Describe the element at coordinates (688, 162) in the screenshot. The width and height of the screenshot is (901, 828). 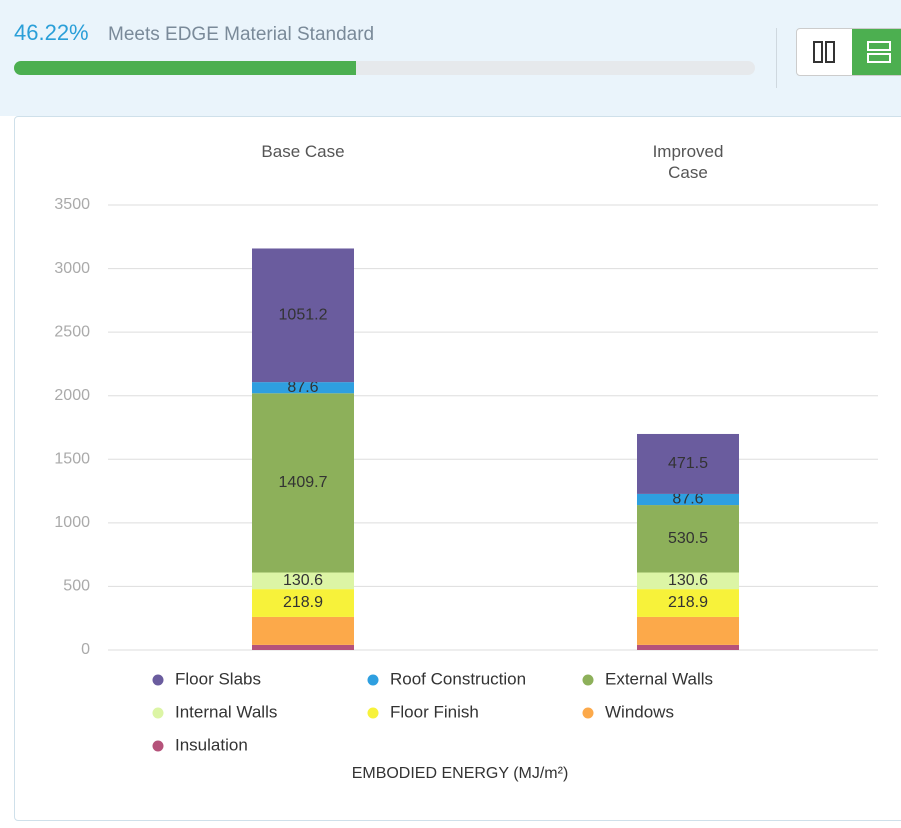
I see `x-tick-label: Improved Case` at that location.